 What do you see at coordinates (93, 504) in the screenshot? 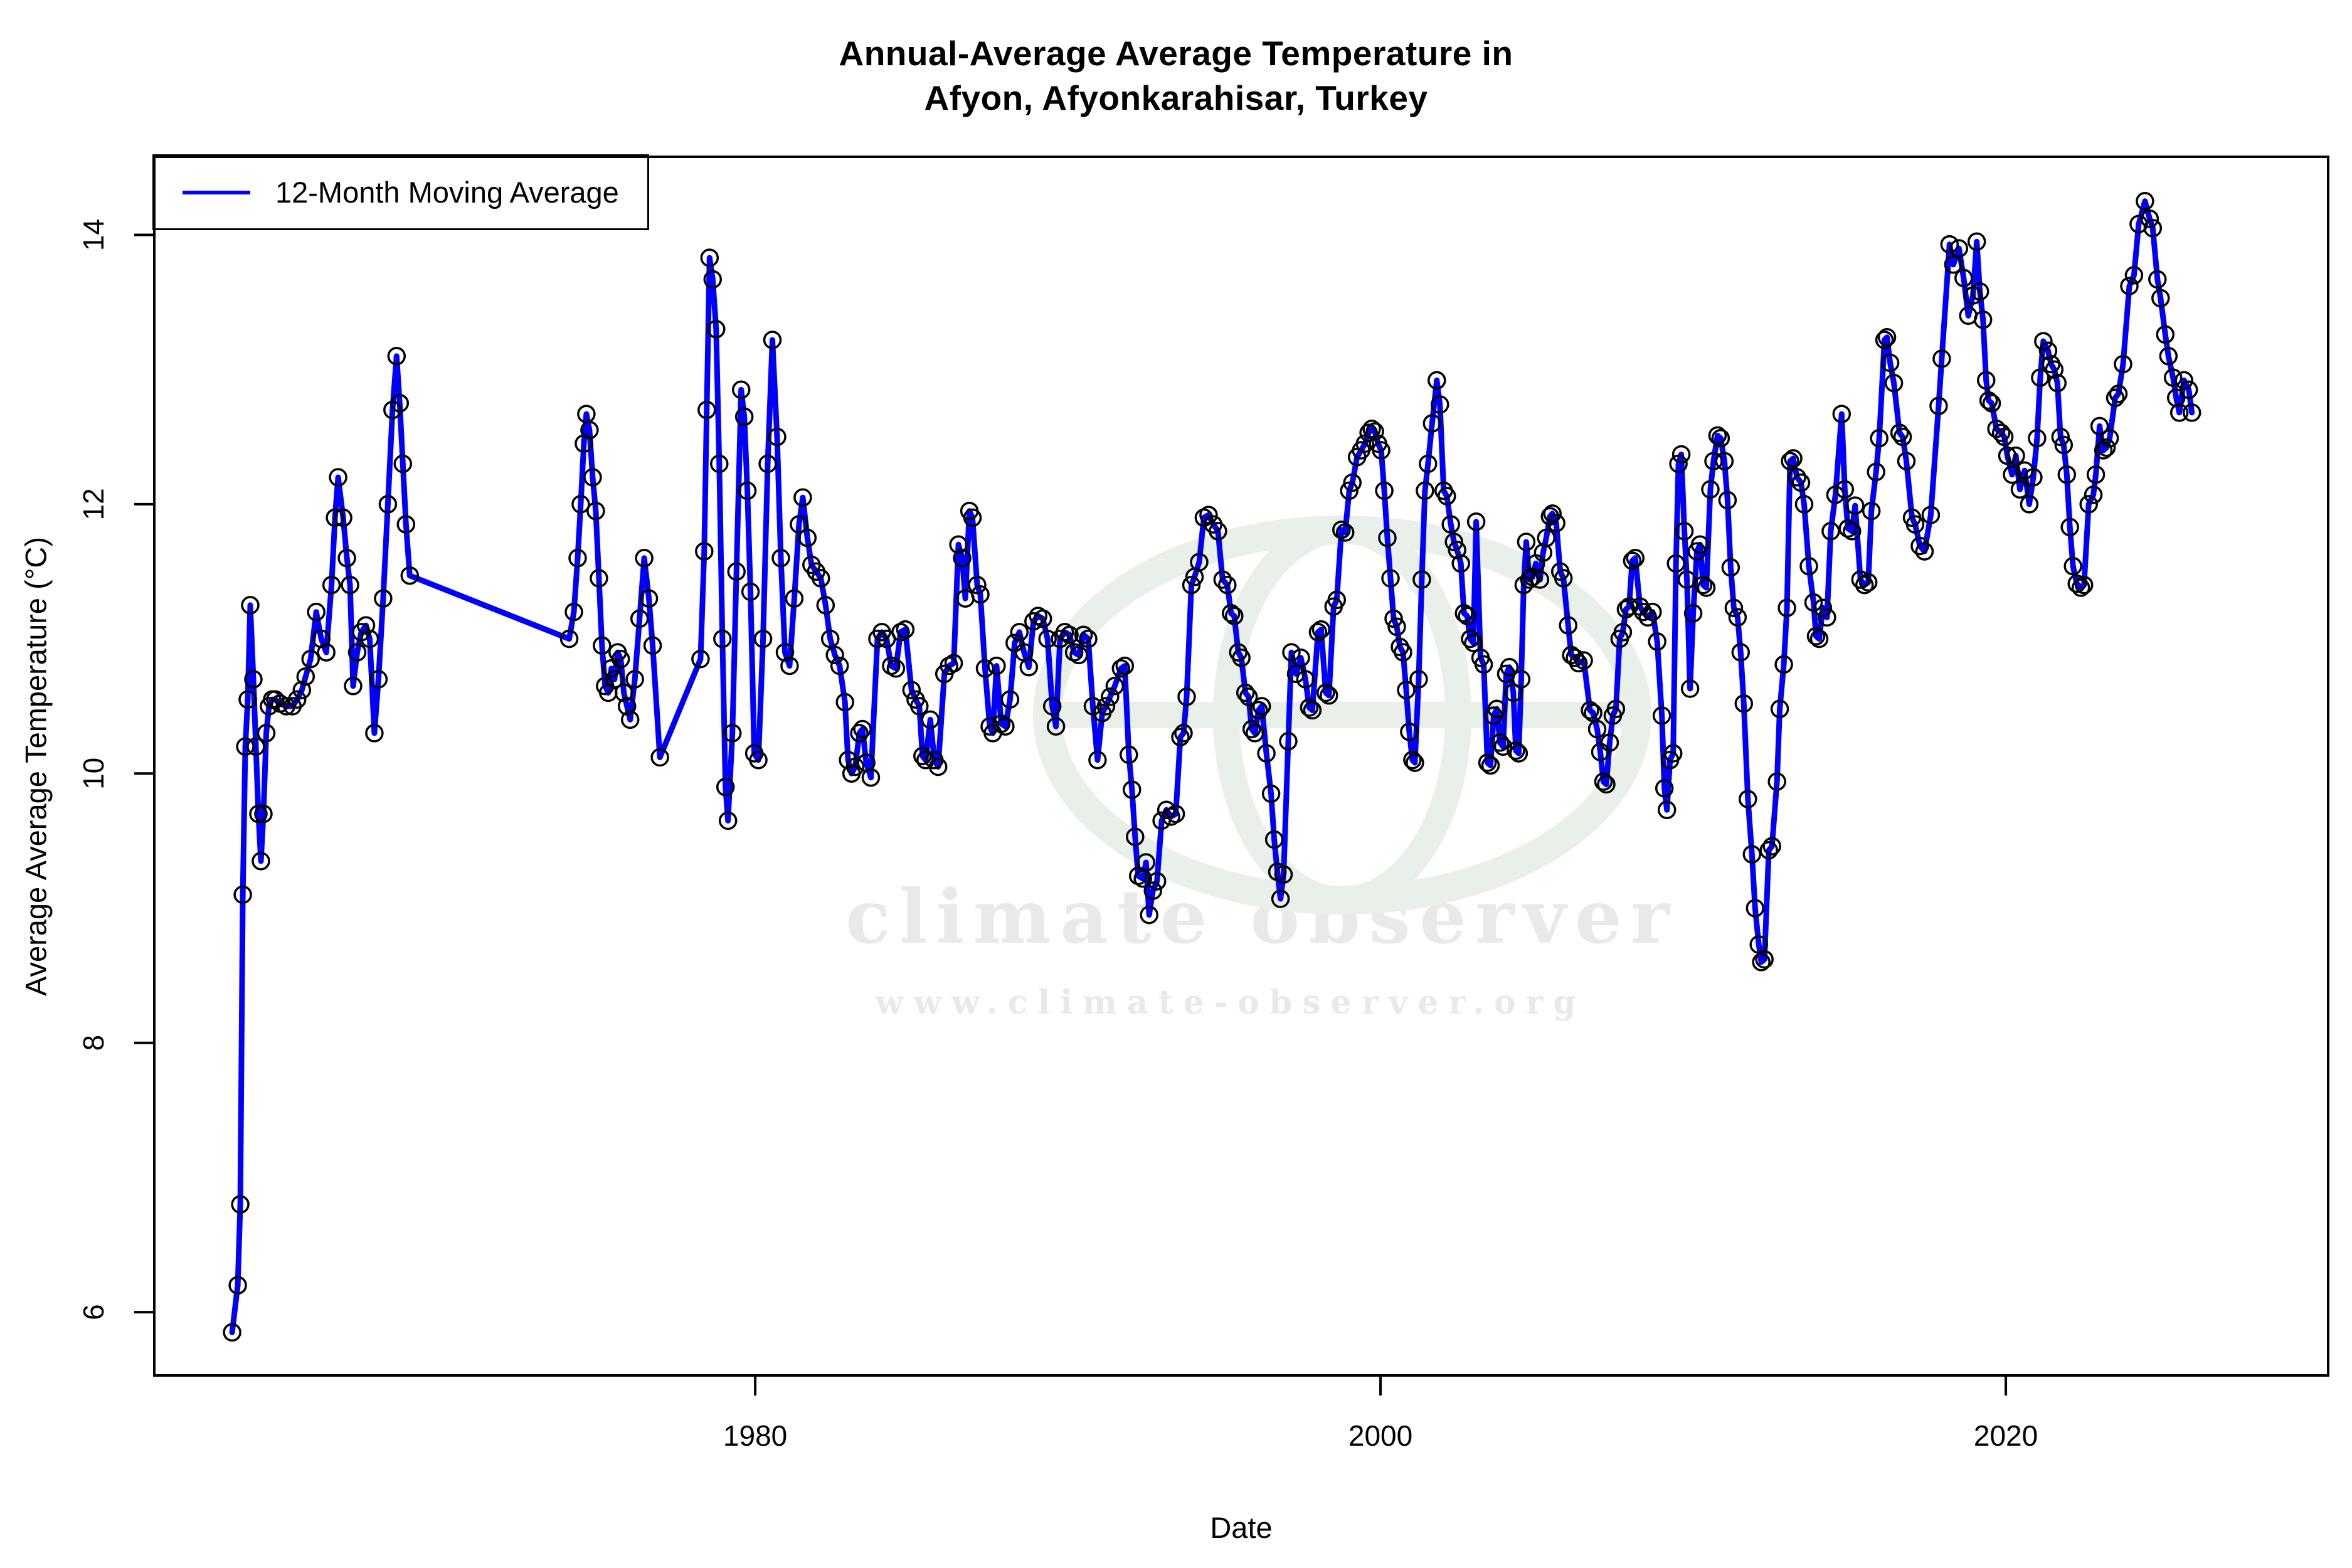
I see `y-tick-label: 12` at bounding box center [93, 504].